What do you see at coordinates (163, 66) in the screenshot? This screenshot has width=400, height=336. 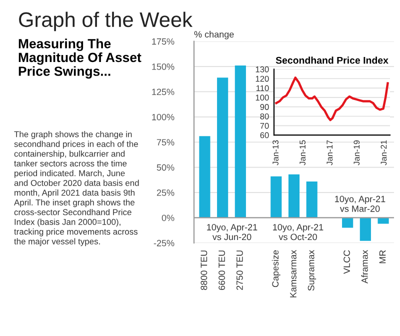 I see `y-tick-label: 150%` at bounding box center [163, 66].